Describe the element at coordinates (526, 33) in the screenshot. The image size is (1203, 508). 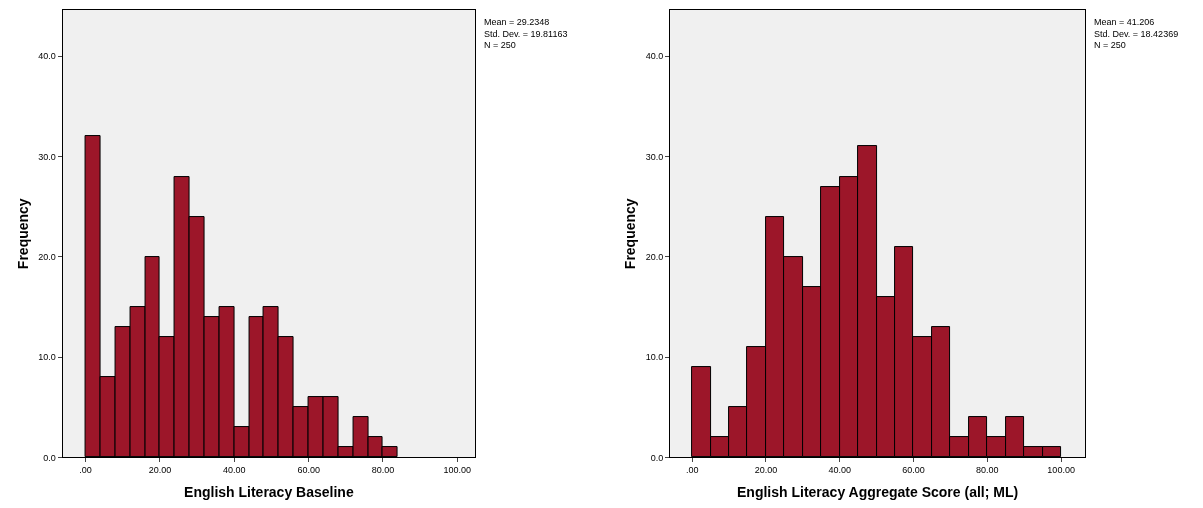
I see `text: Std. Dev. = 19.81163` at that location.